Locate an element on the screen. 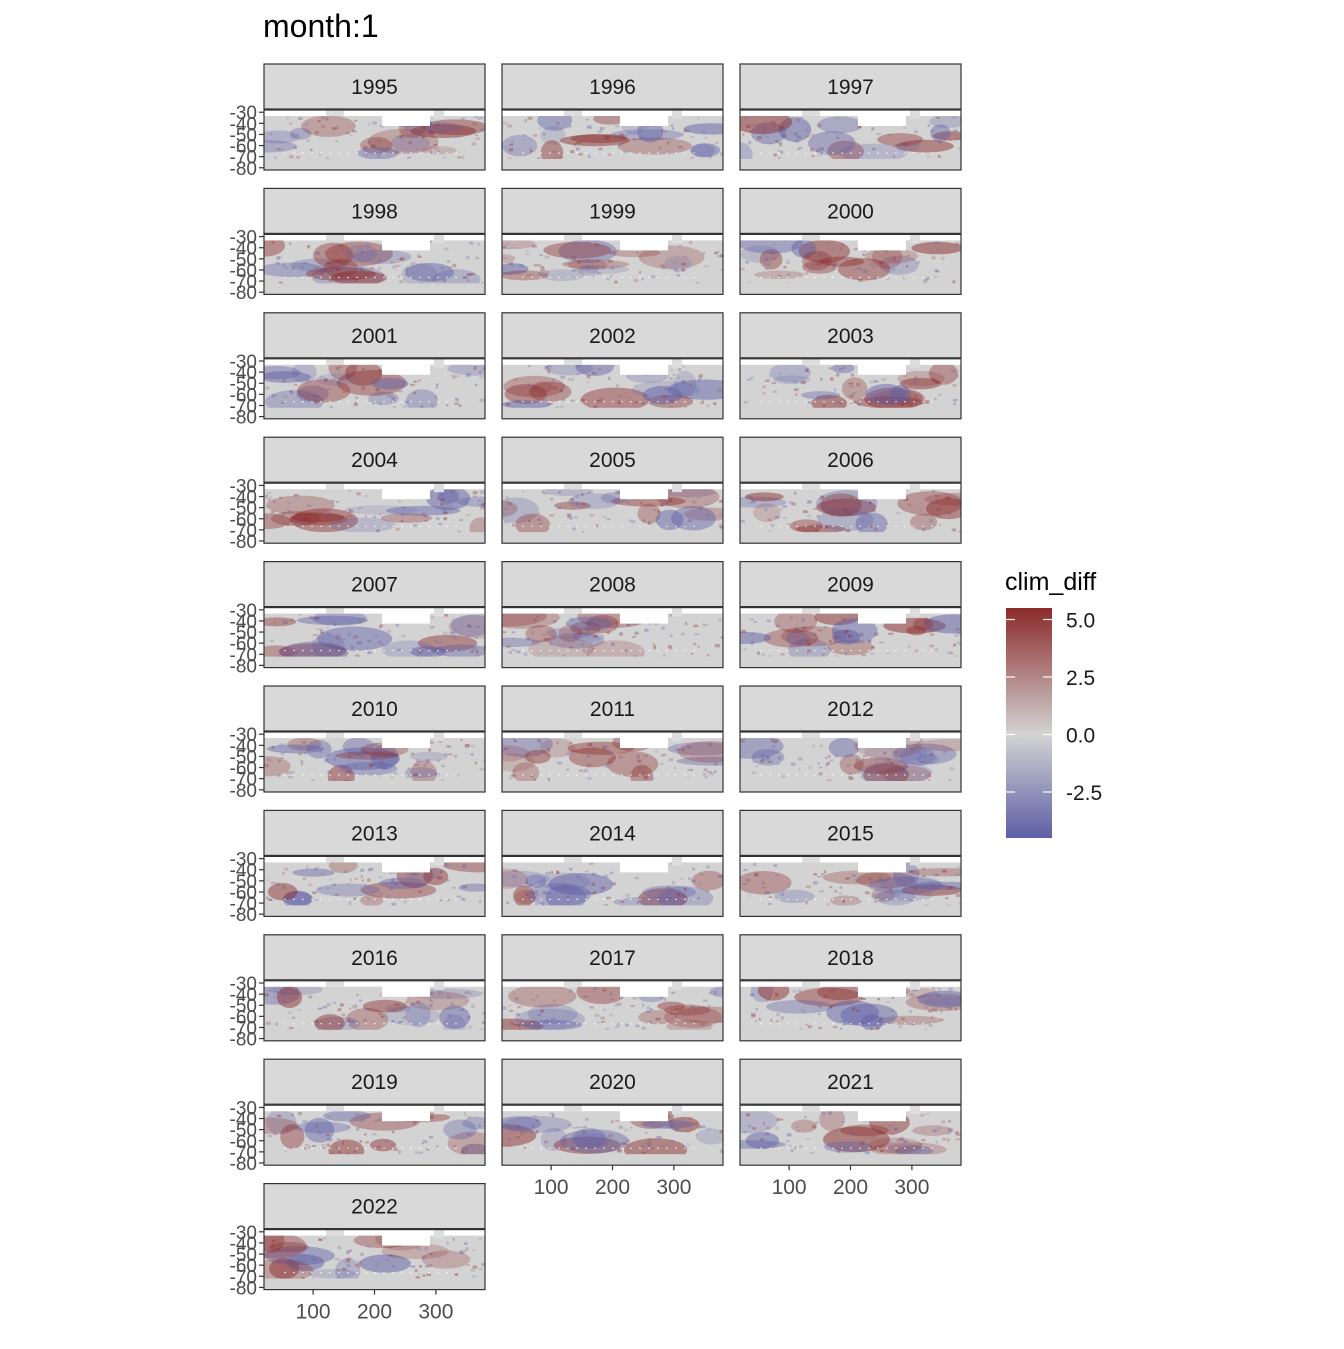 Image resolution: width=1344 pixels, height=1349 pixels. facet-strip-label: 2015 is located at coordinates (850, 833).